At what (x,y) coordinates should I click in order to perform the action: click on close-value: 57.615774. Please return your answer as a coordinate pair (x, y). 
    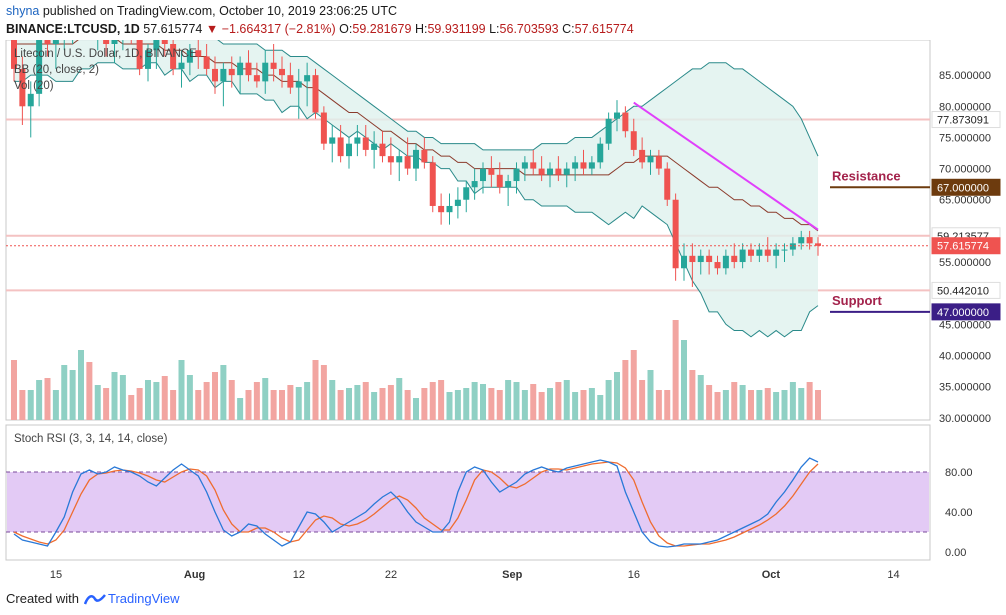
    Looking at the image, I should click on (604, 29).